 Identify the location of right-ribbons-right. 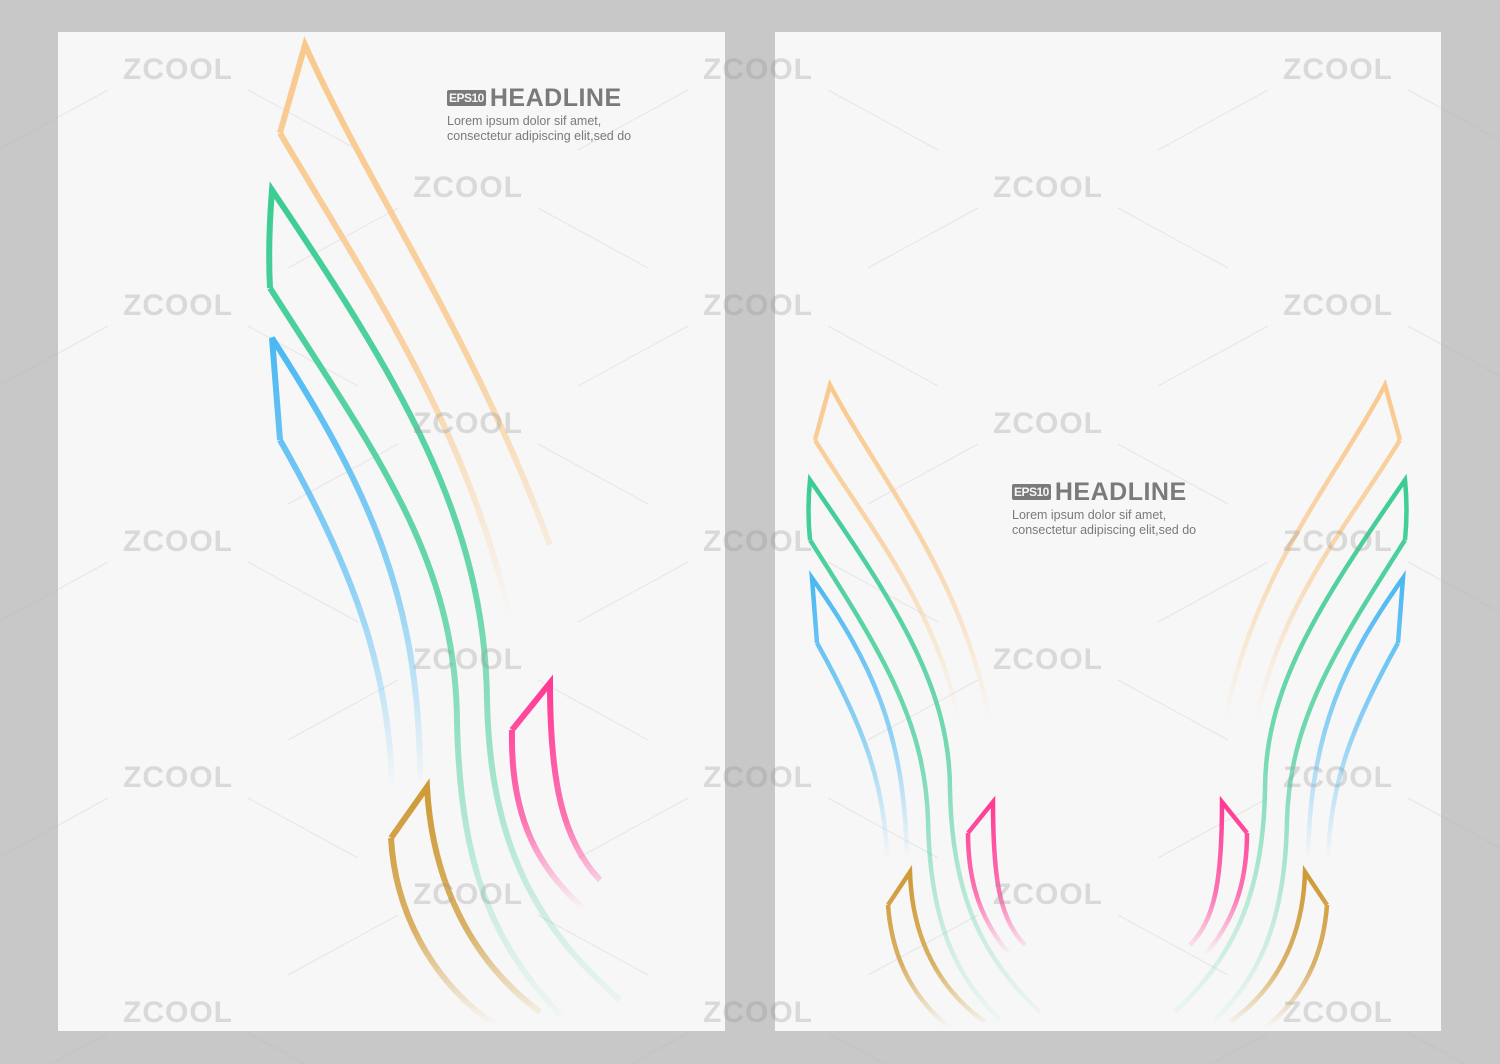
(1291, 706).